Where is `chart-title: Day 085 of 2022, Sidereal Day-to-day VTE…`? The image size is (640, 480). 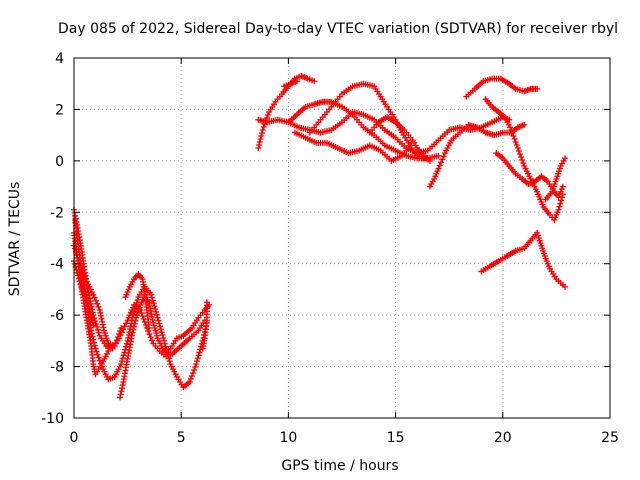 chart-title: Day 085 of 2022, Sidereal Day-to-day VTE… is located at coordinates (338, 29).